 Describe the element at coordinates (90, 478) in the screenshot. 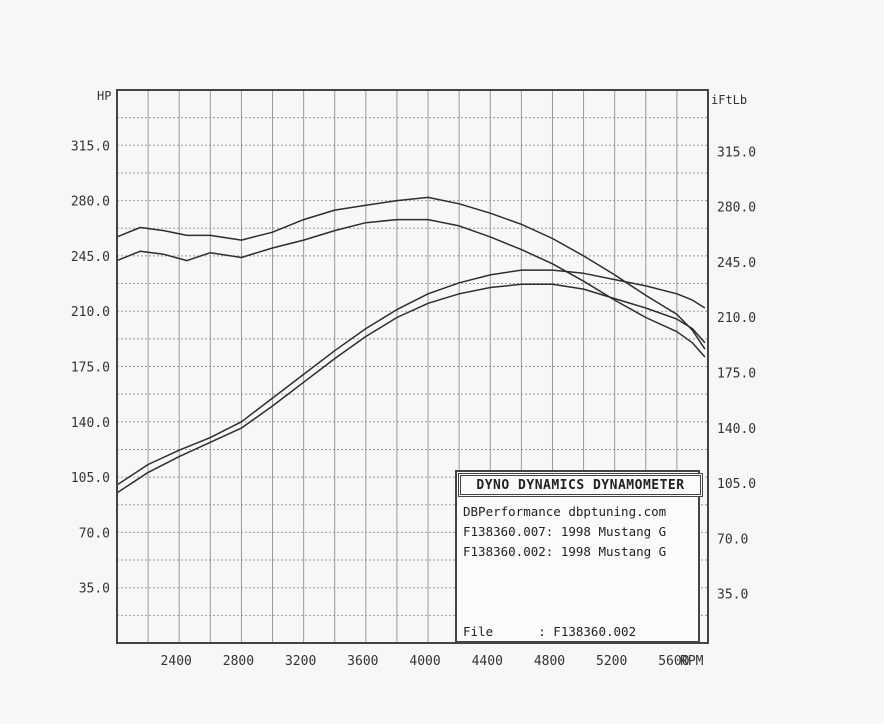

I see `y-tick-label-left: 105.0` at that location.